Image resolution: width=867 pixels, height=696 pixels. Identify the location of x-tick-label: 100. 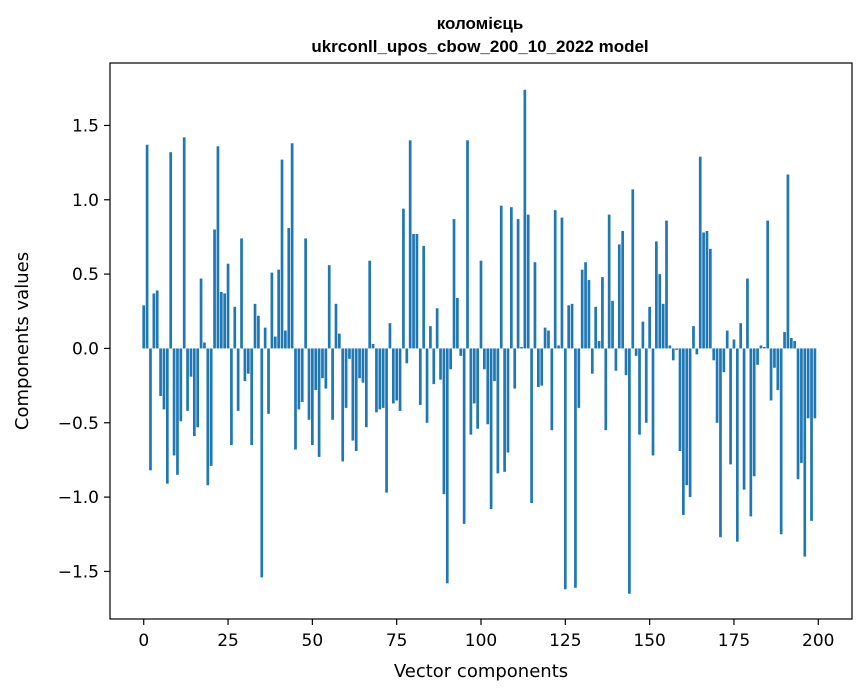
(481, 641).